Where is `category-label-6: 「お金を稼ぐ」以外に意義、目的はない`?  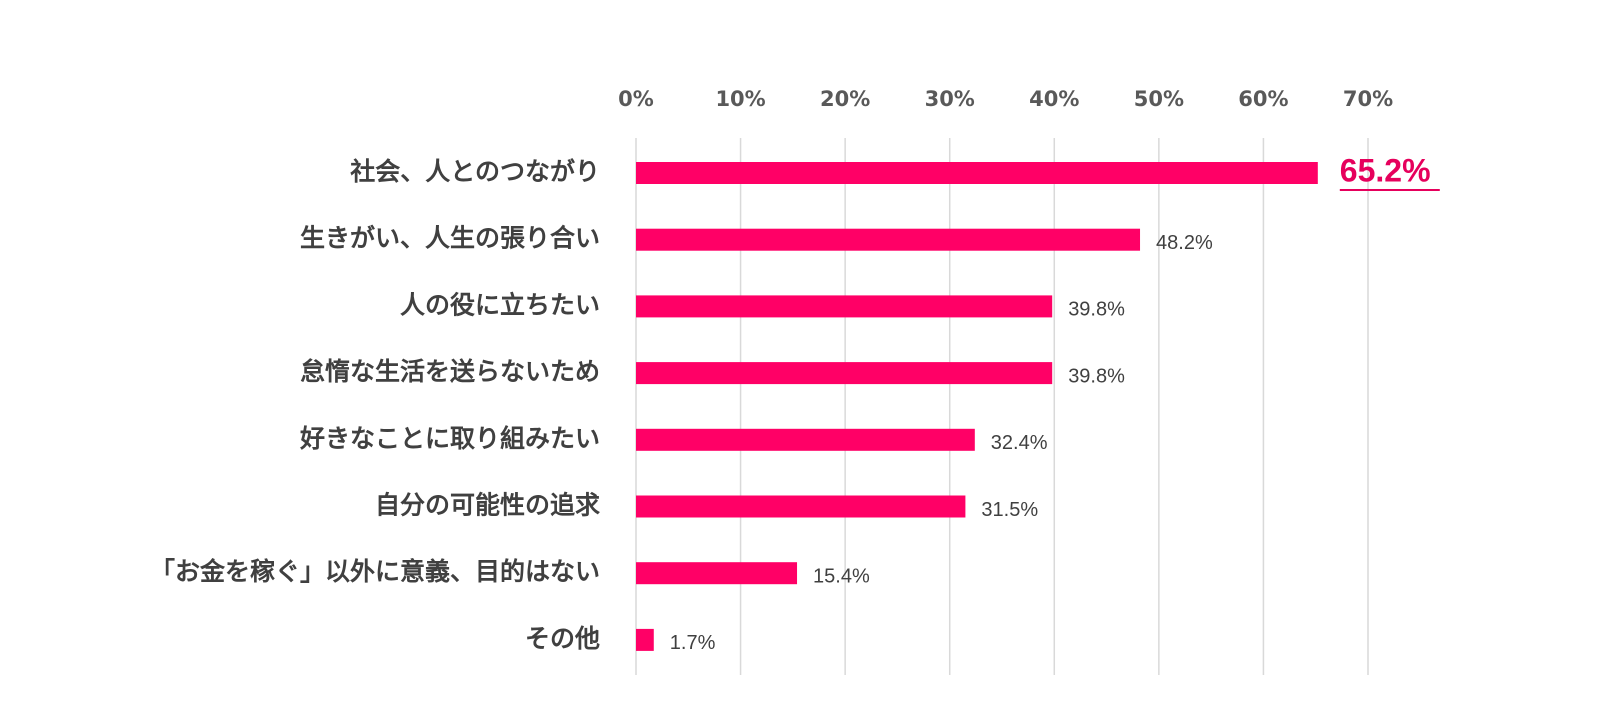 category-label-6: 「お金を稼ぐ」以外に意義、目的はない is located at coordinates (375, 571).